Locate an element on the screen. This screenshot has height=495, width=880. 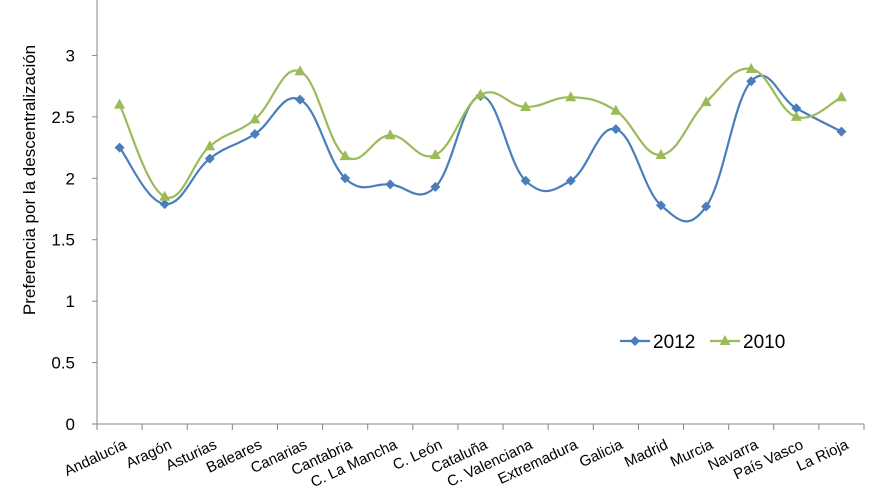
y-tick-label: 0 is located at coordinates (70, 424).